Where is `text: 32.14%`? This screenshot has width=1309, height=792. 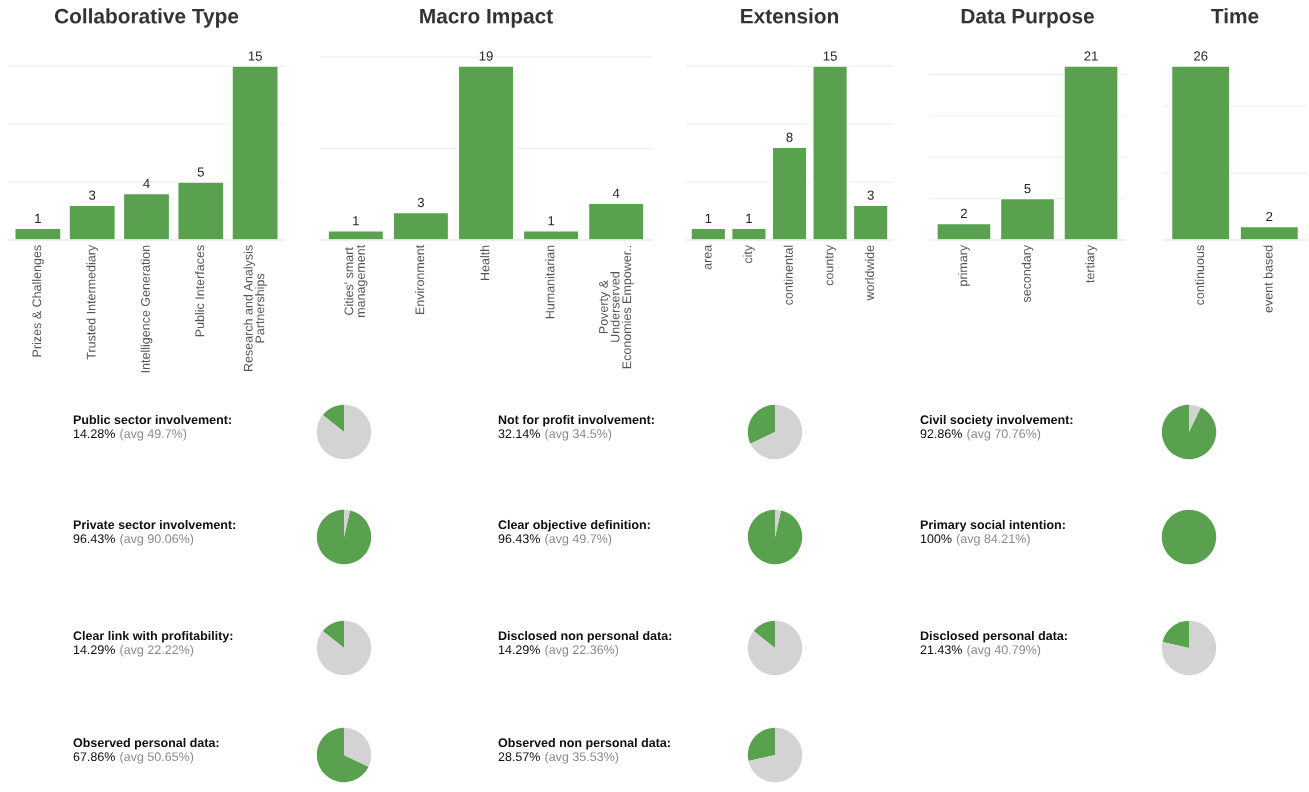 text: 32.14% is located at coordinates (519, 434).